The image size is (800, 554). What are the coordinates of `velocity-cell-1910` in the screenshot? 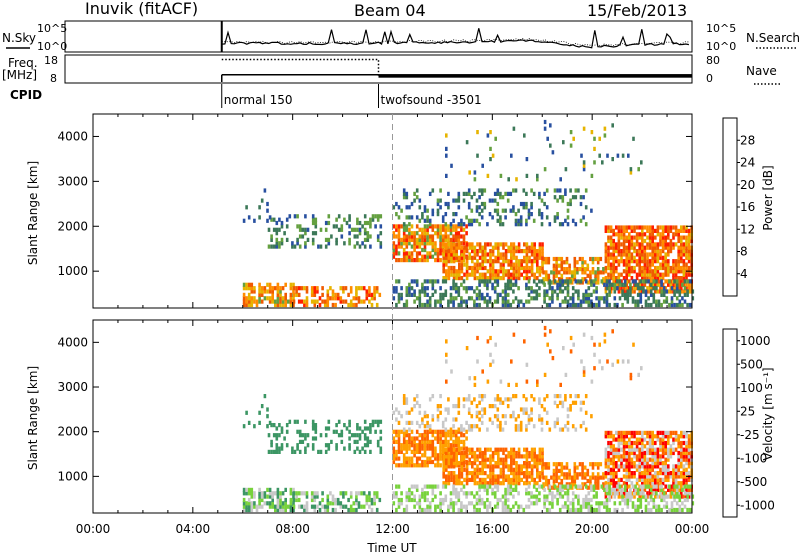 It's located at (638, 489).